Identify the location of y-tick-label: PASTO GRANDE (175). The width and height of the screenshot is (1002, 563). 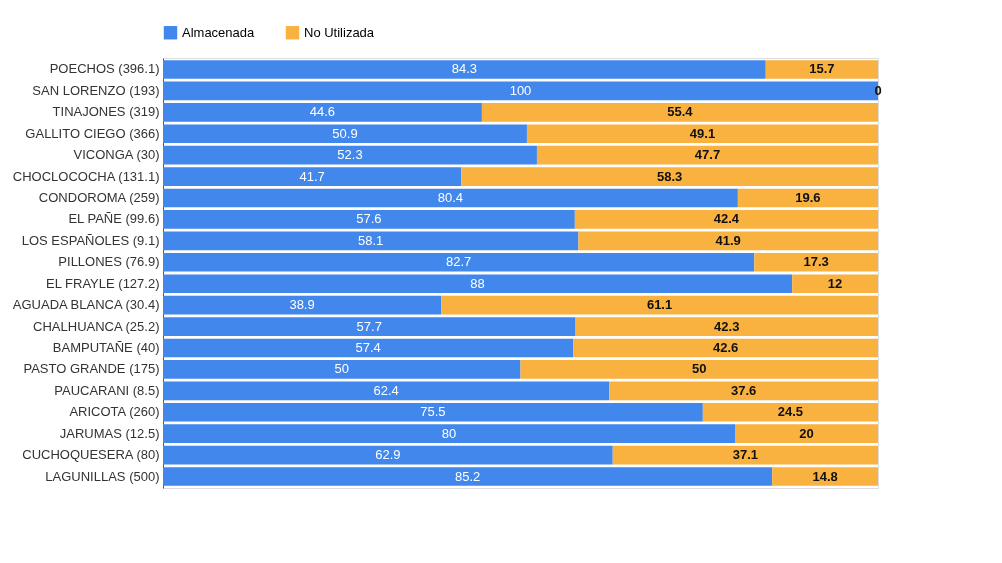
(91, 369).